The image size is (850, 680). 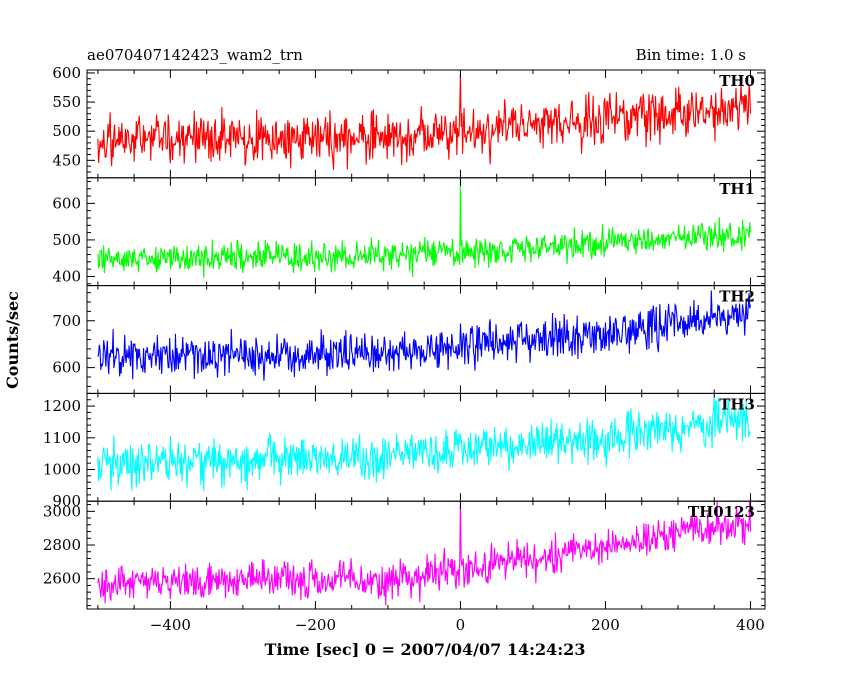 I want to click on chart-title: ae070407142423_wam2_trn, so click(x=195, y=55).